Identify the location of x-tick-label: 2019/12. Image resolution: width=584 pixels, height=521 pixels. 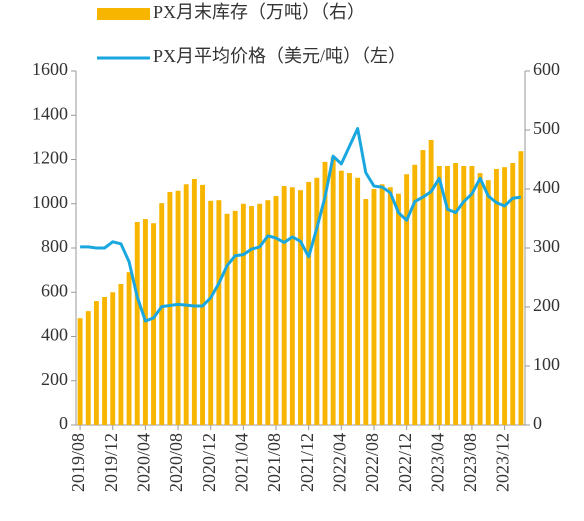
(111, 462).